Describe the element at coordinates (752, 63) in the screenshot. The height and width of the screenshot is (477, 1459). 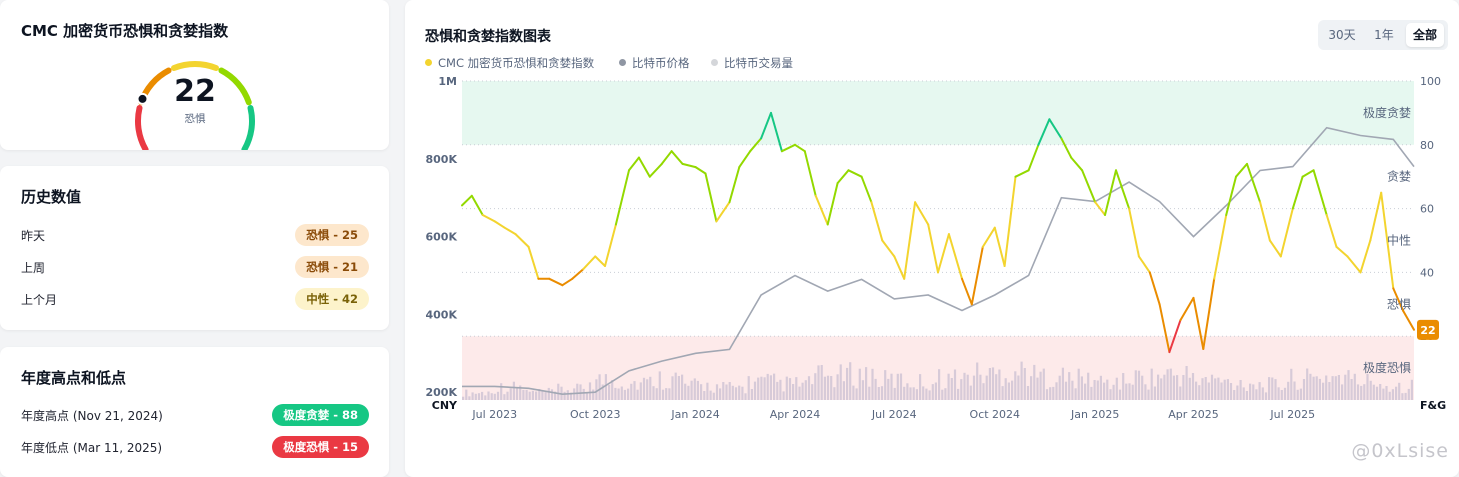
I see `legend-item-btc-volume: 比特币交易量` at that location.